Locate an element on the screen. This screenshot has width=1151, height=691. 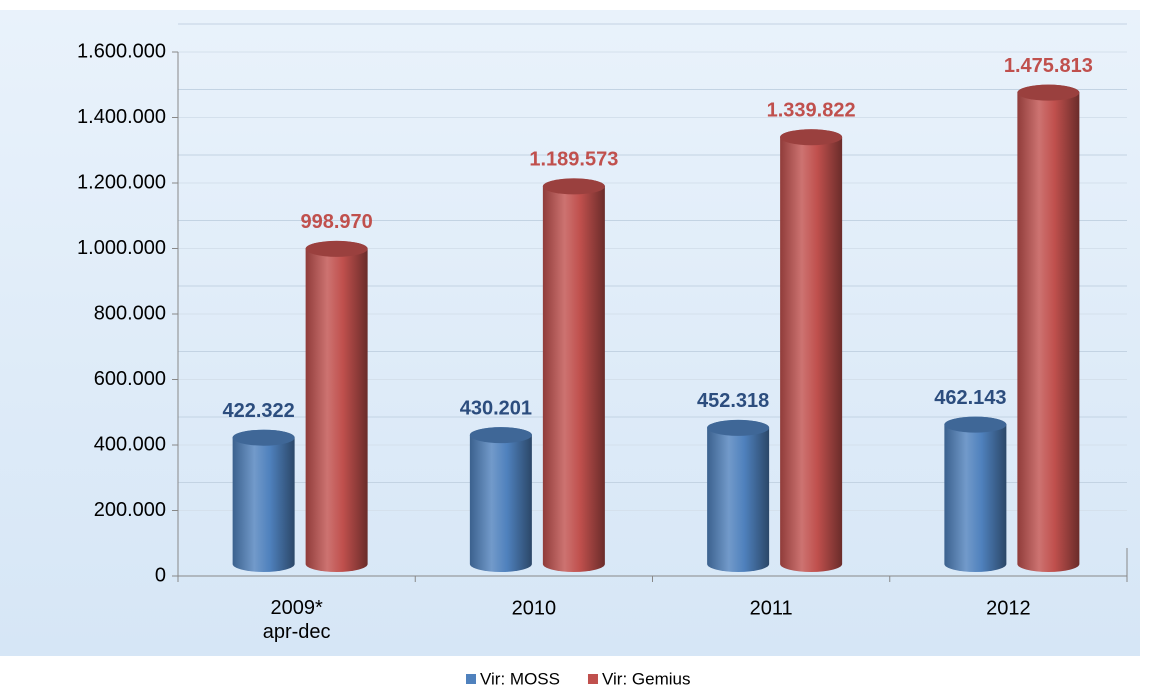
x-tick-label: 2009* apr-dec is located at coordinates (297, 620).